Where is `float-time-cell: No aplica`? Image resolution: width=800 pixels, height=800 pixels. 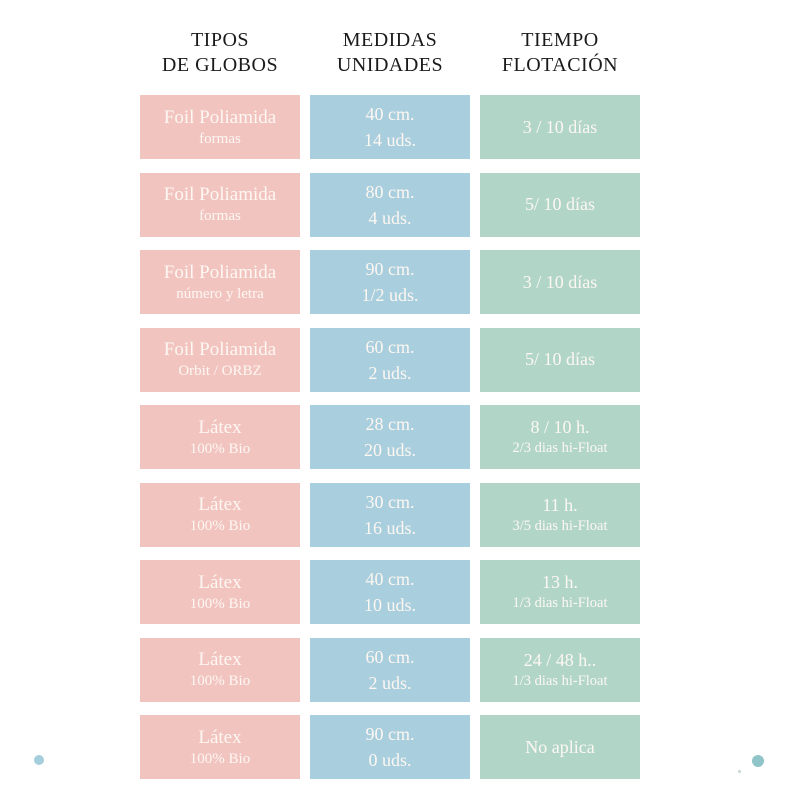
float-time-cell: No aplica is located at coordinates (560, 747).